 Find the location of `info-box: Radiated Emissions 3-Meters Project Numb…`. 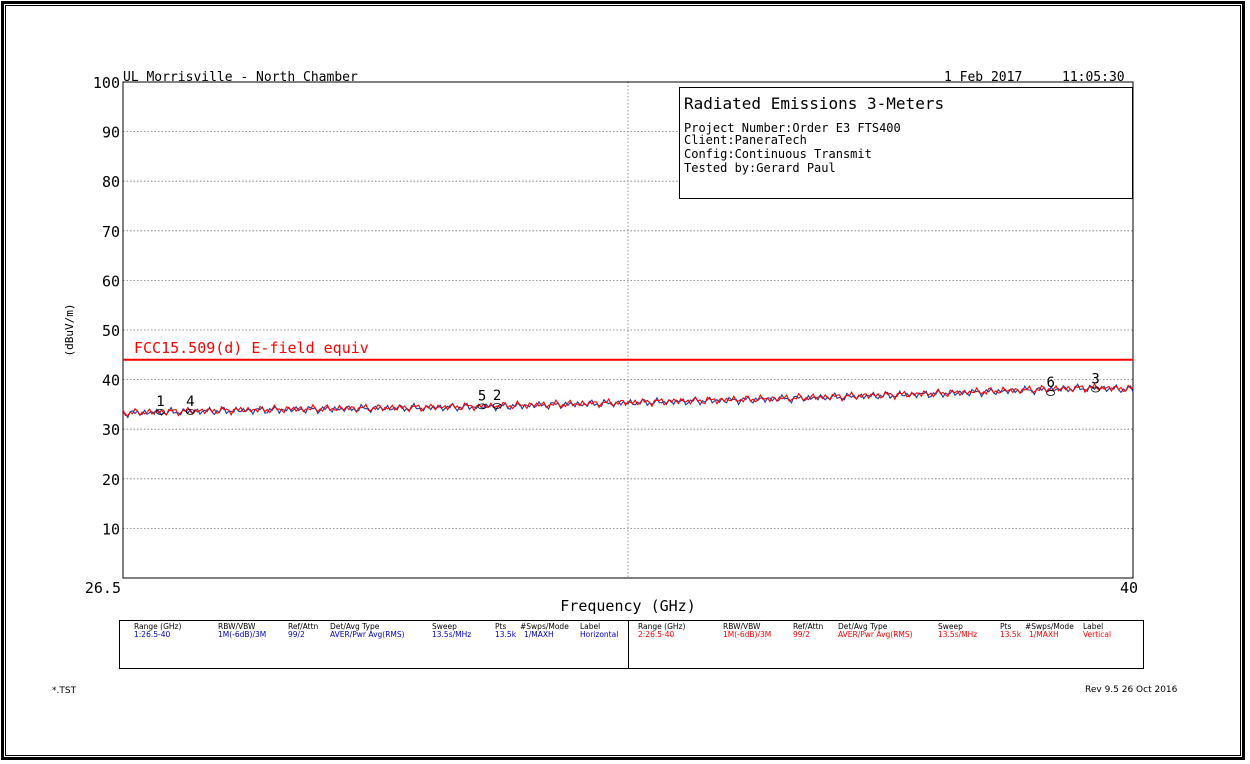

info-box: Radiated Emissions 3-Meters Project Numb… is located at coordinates (906, 143).